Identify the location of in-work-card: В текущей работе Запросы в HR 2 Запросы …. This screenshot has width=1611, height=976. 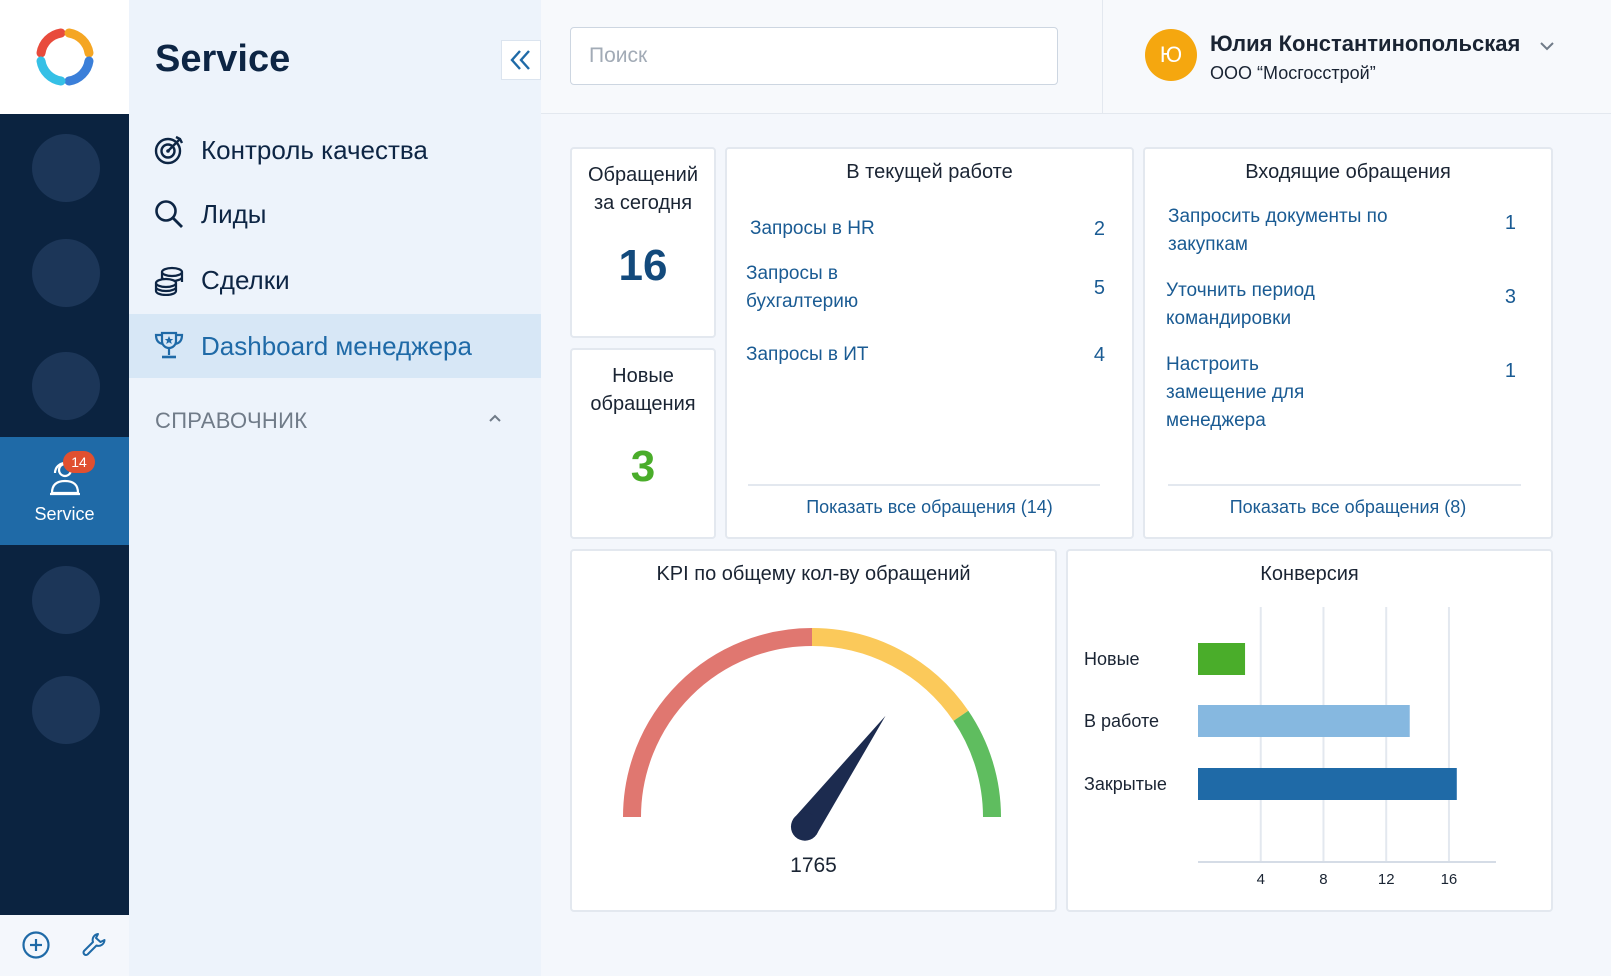
(929, 343).